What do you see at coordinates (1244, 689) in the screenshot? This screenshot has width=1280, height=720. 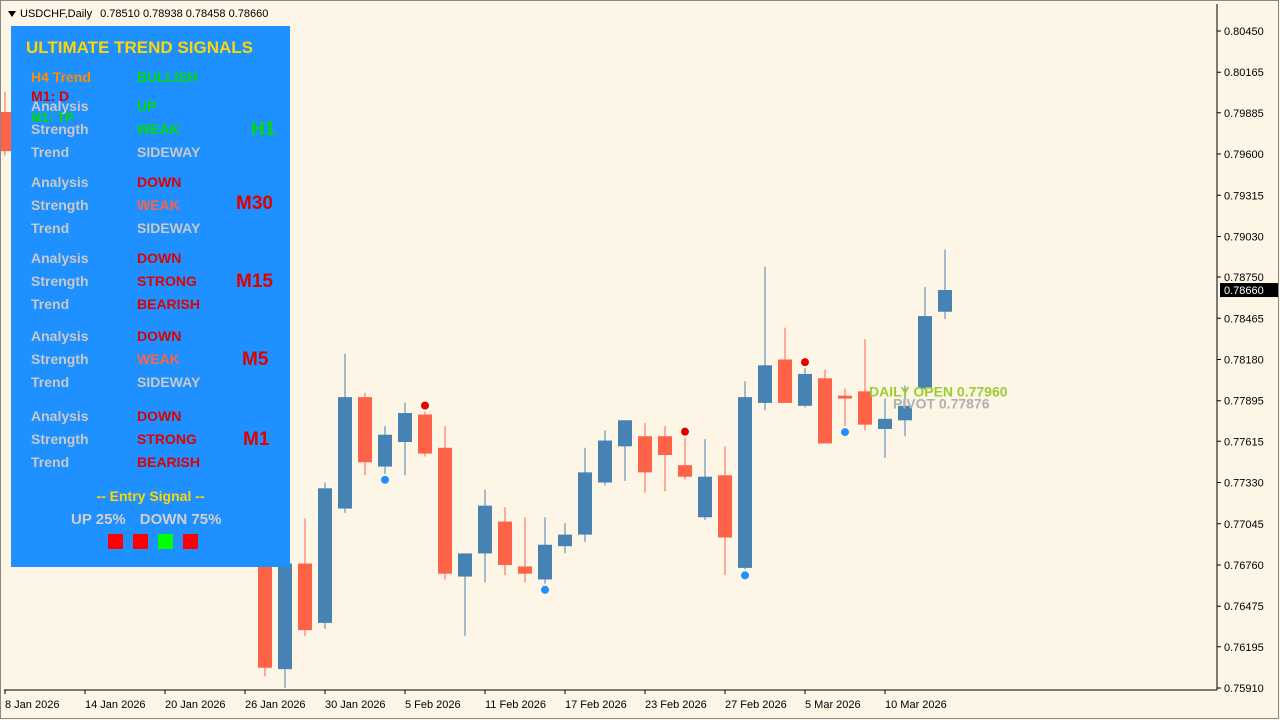 I see `price-tick-label: 0.75910` at bounding box center [1244, 689].